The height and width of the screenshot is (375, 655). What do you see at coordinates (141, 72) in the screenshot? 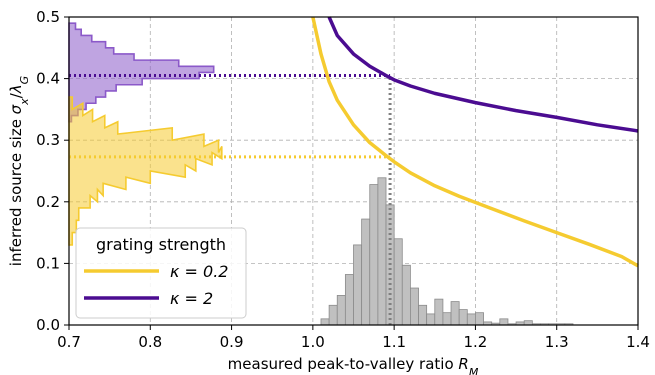
I see `inferred-histogram-k2` at bounding box center [141, 72].